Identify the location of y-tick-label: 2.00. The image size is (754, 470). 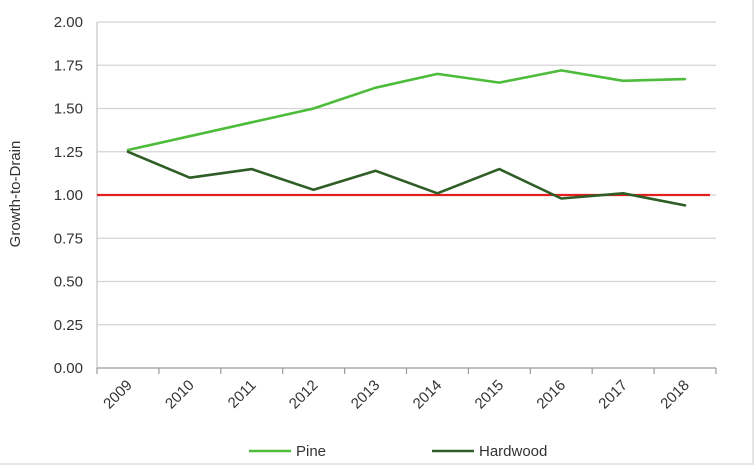
(68, 22).